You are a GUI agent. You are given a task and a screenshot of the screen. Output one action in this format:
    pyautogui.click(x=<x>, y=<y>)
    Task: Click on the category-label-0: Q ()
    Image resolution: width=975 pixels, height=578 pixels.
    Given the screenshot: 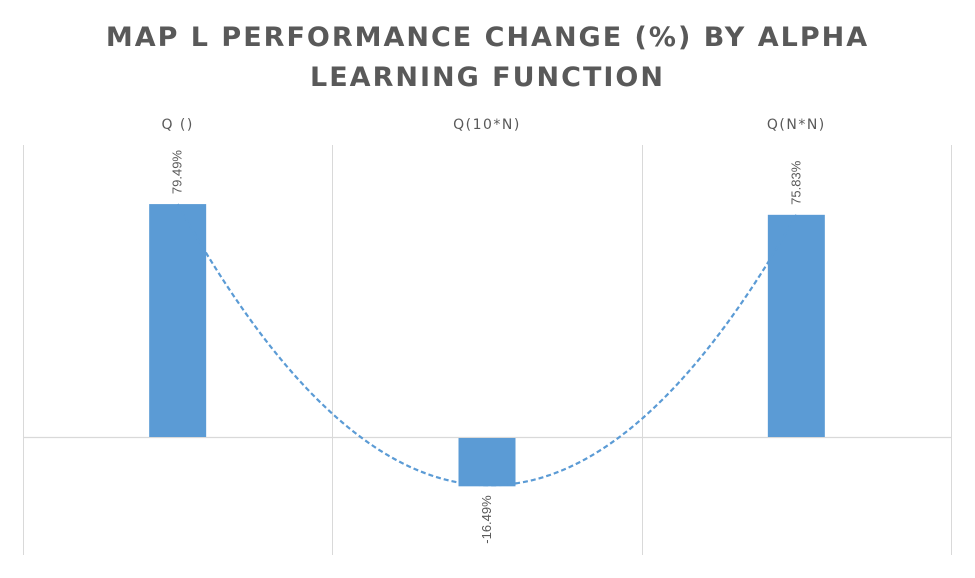 What is the action you would take?
    pyautogui.click(x=177, y=125)
    